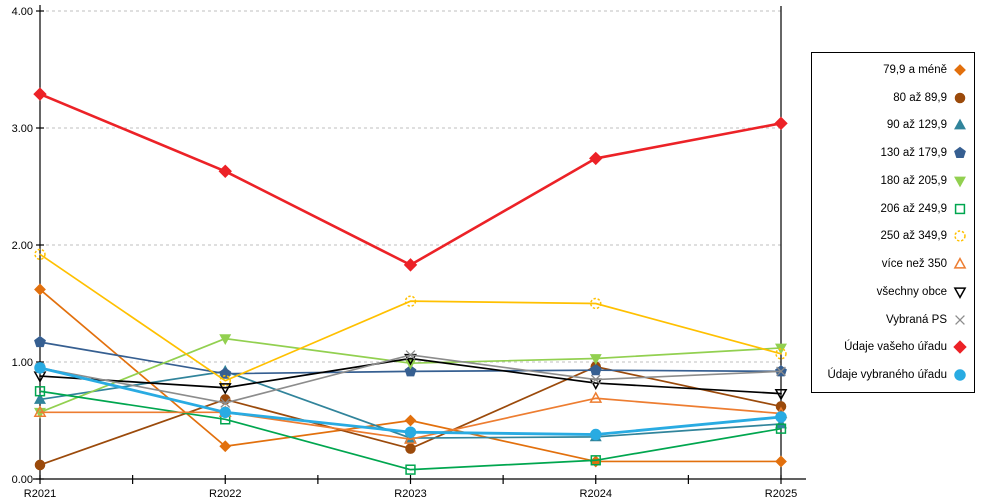  Describe the element at coordinates (40, 494) in the screenshot. I see `x-tick-label: R2021` at that location.